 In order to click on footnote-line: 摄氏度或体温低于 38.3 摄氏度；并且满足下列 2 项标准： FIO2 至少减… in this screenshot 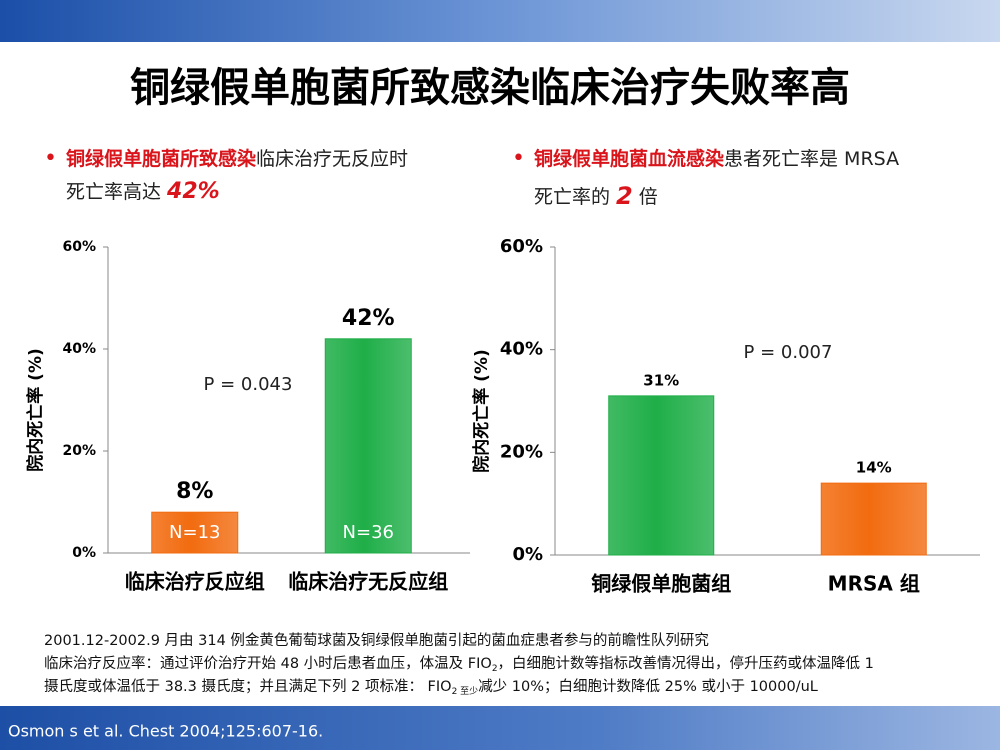, I will do `click(431, 687)`.